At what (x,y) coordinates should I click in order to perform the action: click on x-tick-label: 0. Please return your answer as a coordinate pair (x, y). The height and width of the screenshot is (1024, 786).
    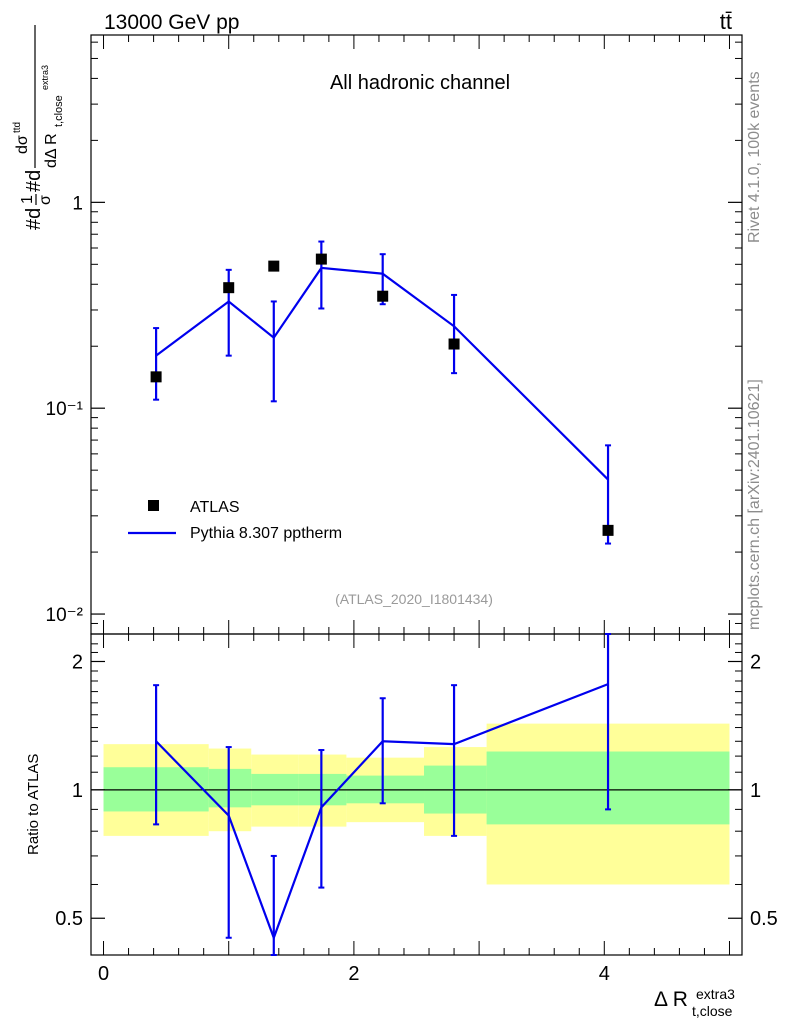
    Looking at the image, I should click on (103, 974).